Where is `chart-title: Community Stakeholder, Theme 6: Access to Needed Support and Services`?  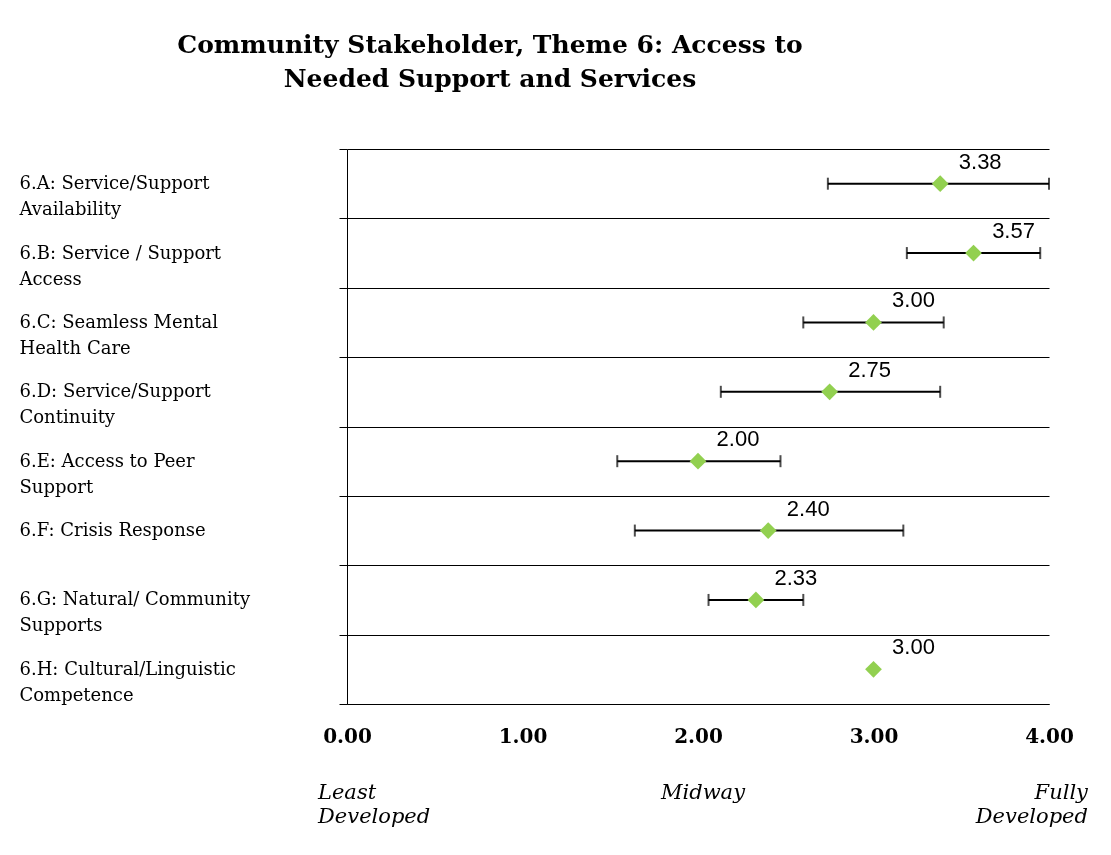 chart-title: Community Stakeholder, Theme 6: Access to Needed Support and Services is located at coordinates (490, 62).